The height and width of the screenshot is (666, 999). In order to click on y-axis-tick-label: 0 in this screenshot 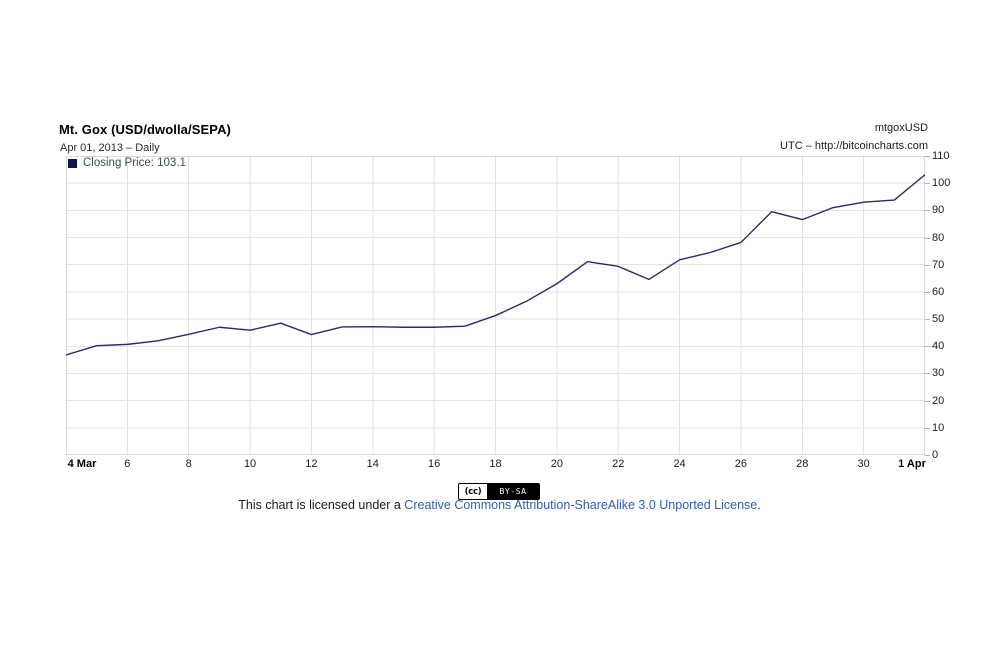, I will do `click(935, 455)`.